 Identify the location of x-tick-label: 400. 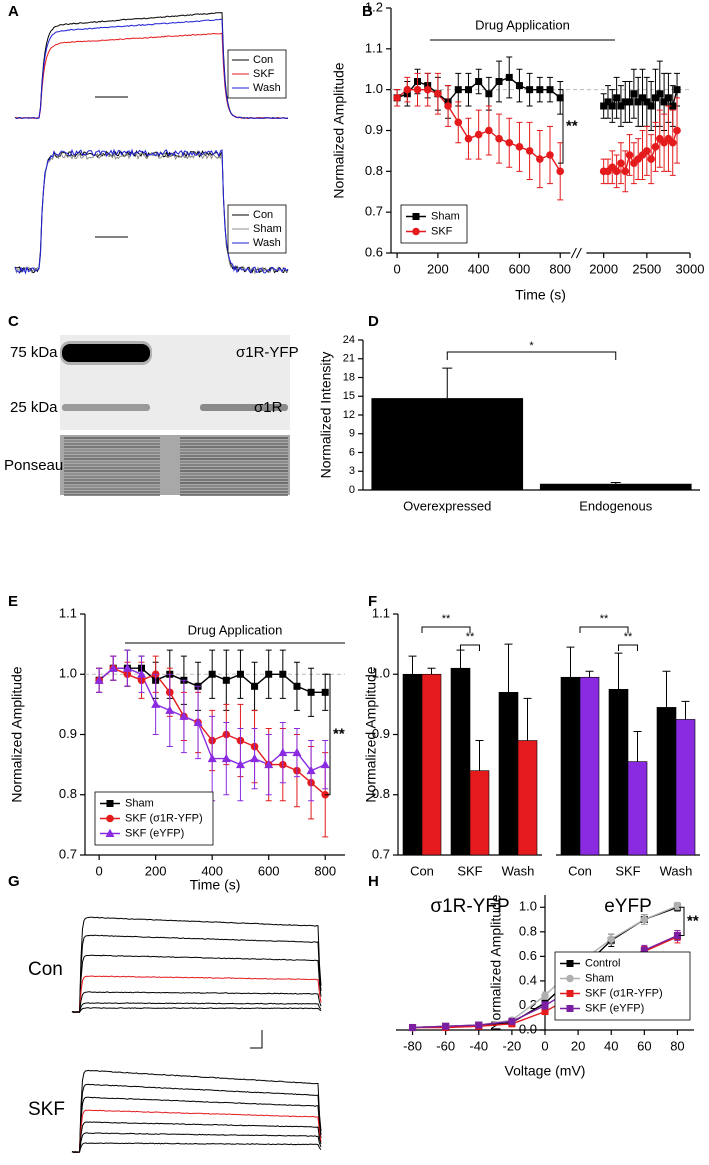
(212, 870).